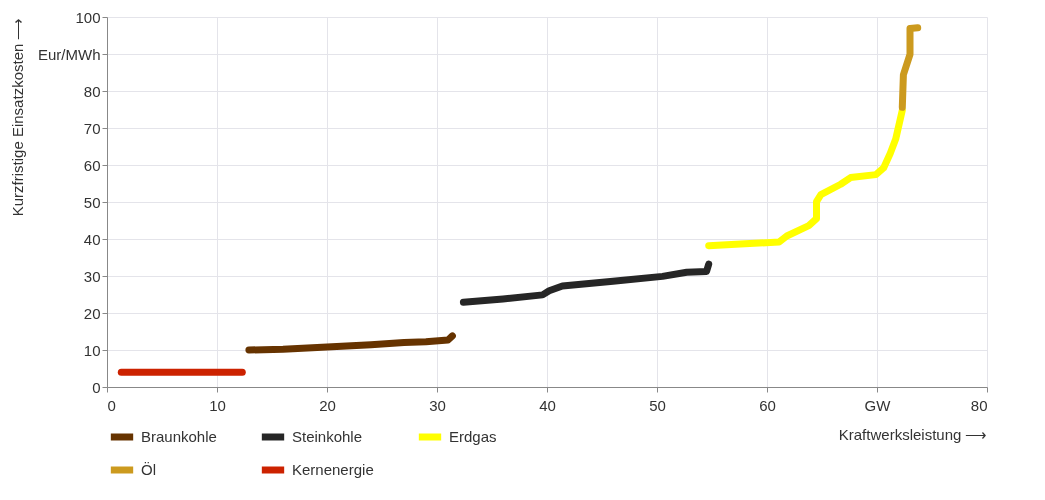 The image size is (1045, 500). What do you see at coordinates (92, 91) in the screenshot?
I see `y-tick-label: 80` at bounding box center [92, 91].